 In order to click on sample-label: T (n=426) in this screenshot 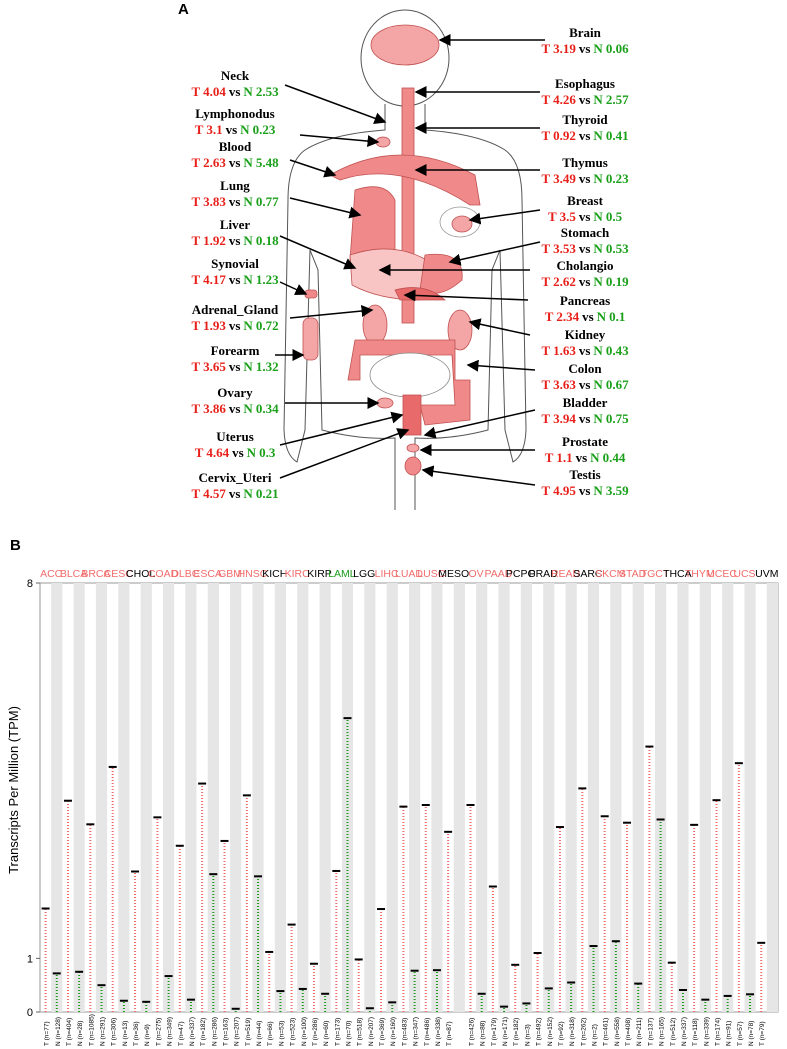, I will do `click(472, 1032)`.